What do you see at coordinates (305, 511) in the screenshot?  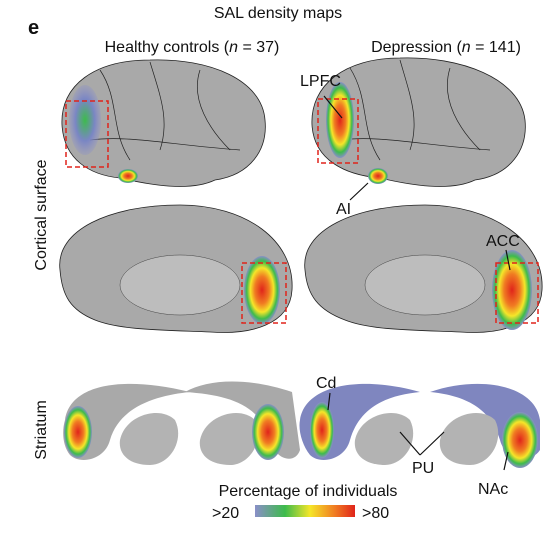 I see `colorbar` at bounding box center [305, 511].